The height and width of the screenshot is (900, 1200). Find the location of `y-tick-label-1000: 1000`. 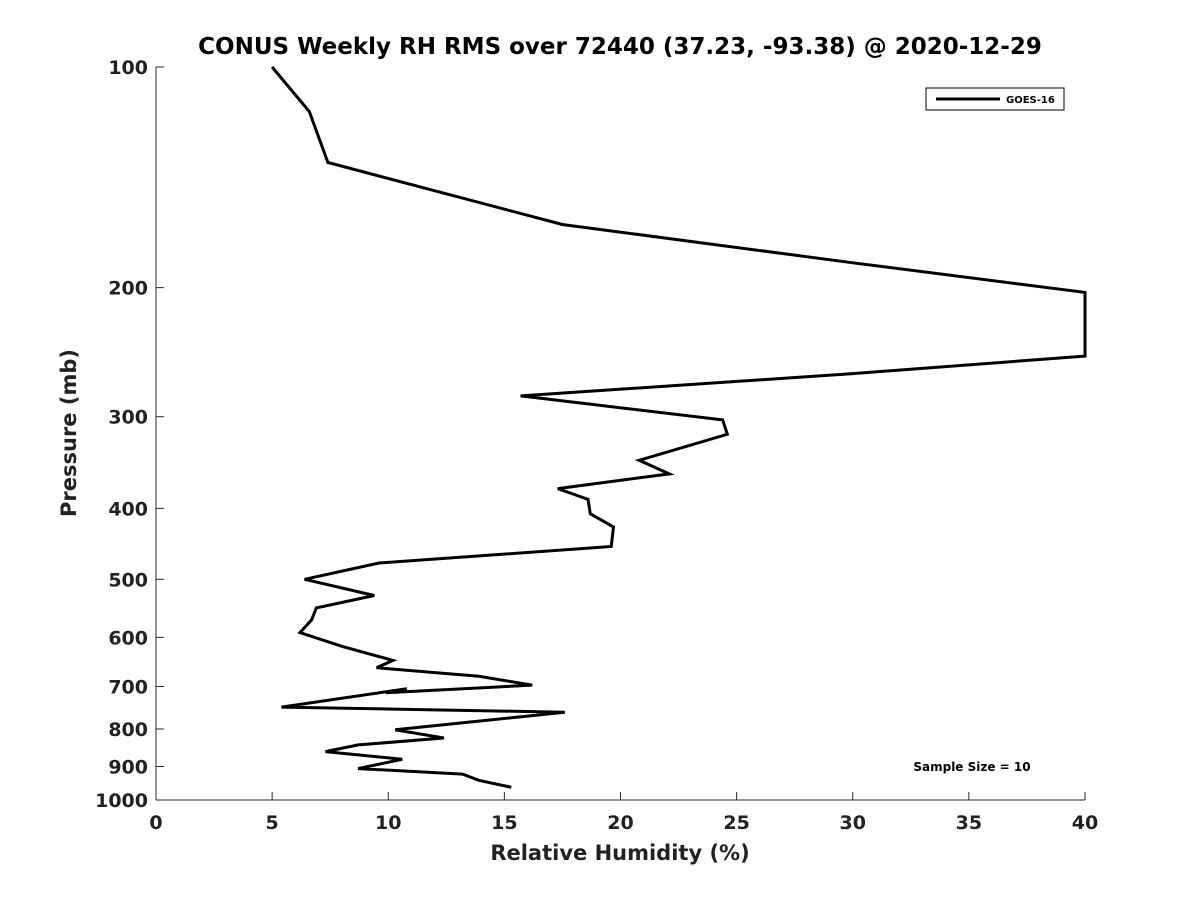

y-tick-label-1000: 1000 is located at coordinates (121, 801).